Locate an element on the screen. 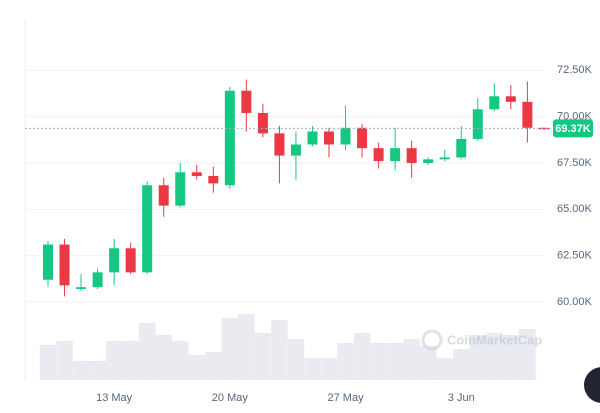  y-tick-label: 72.50K is located at coordinates (575, 70).